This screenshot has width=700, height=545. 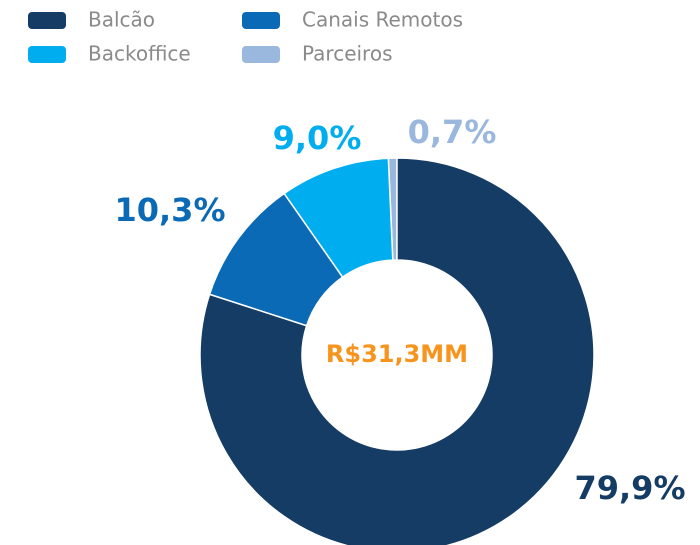 What do you see at coordinates (382, 20) in the screenshot?
I see `legend-label: Canais Remotos` at bounding box center [382, 20].